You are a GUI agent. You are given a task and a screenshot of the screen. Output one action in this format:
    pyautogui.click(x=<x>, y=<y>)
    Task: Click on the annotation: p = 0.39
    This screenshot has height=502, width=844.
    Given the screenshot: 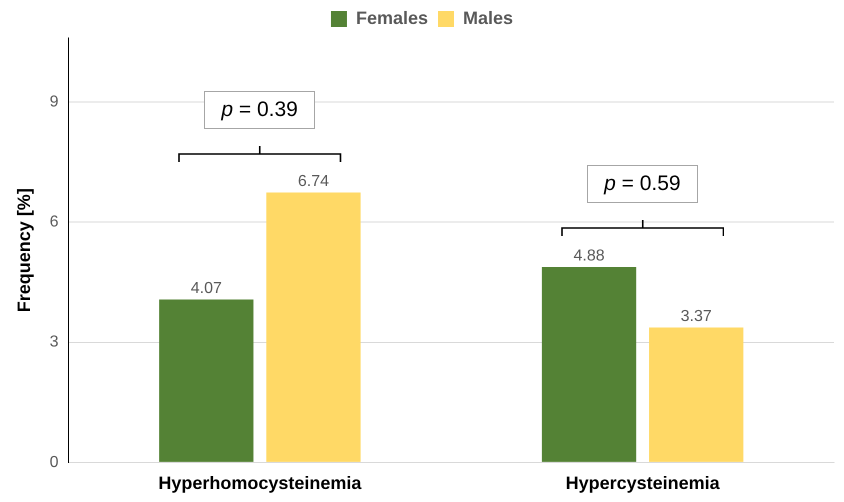 What is the action you would take?
    pyautogui.click(x=259, y=109)
    